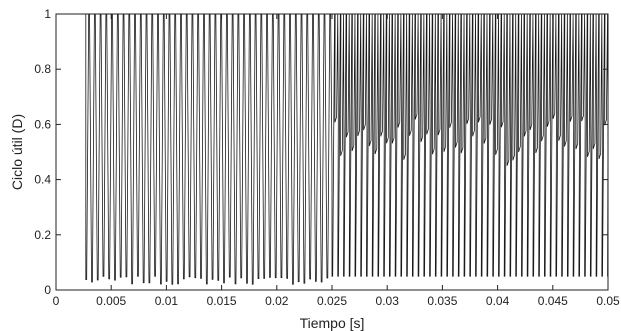 This screenshot has width=621, height=331. Describe the element at coordinates (498, 301) in the screenshot. I see `x-tick-label: 0.04` at that location.